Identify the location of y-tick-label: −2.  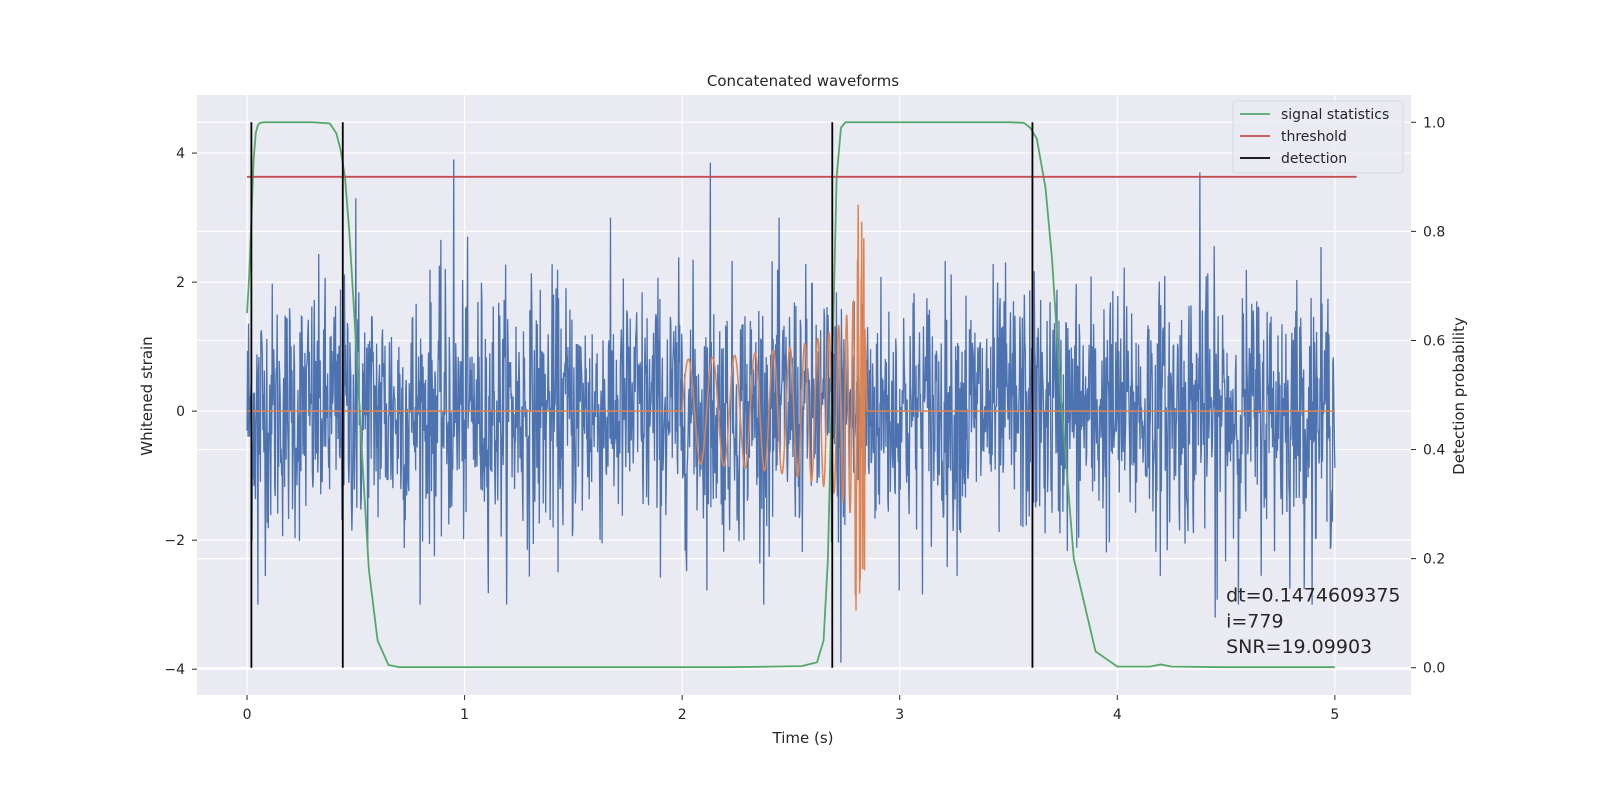
(174, 541).